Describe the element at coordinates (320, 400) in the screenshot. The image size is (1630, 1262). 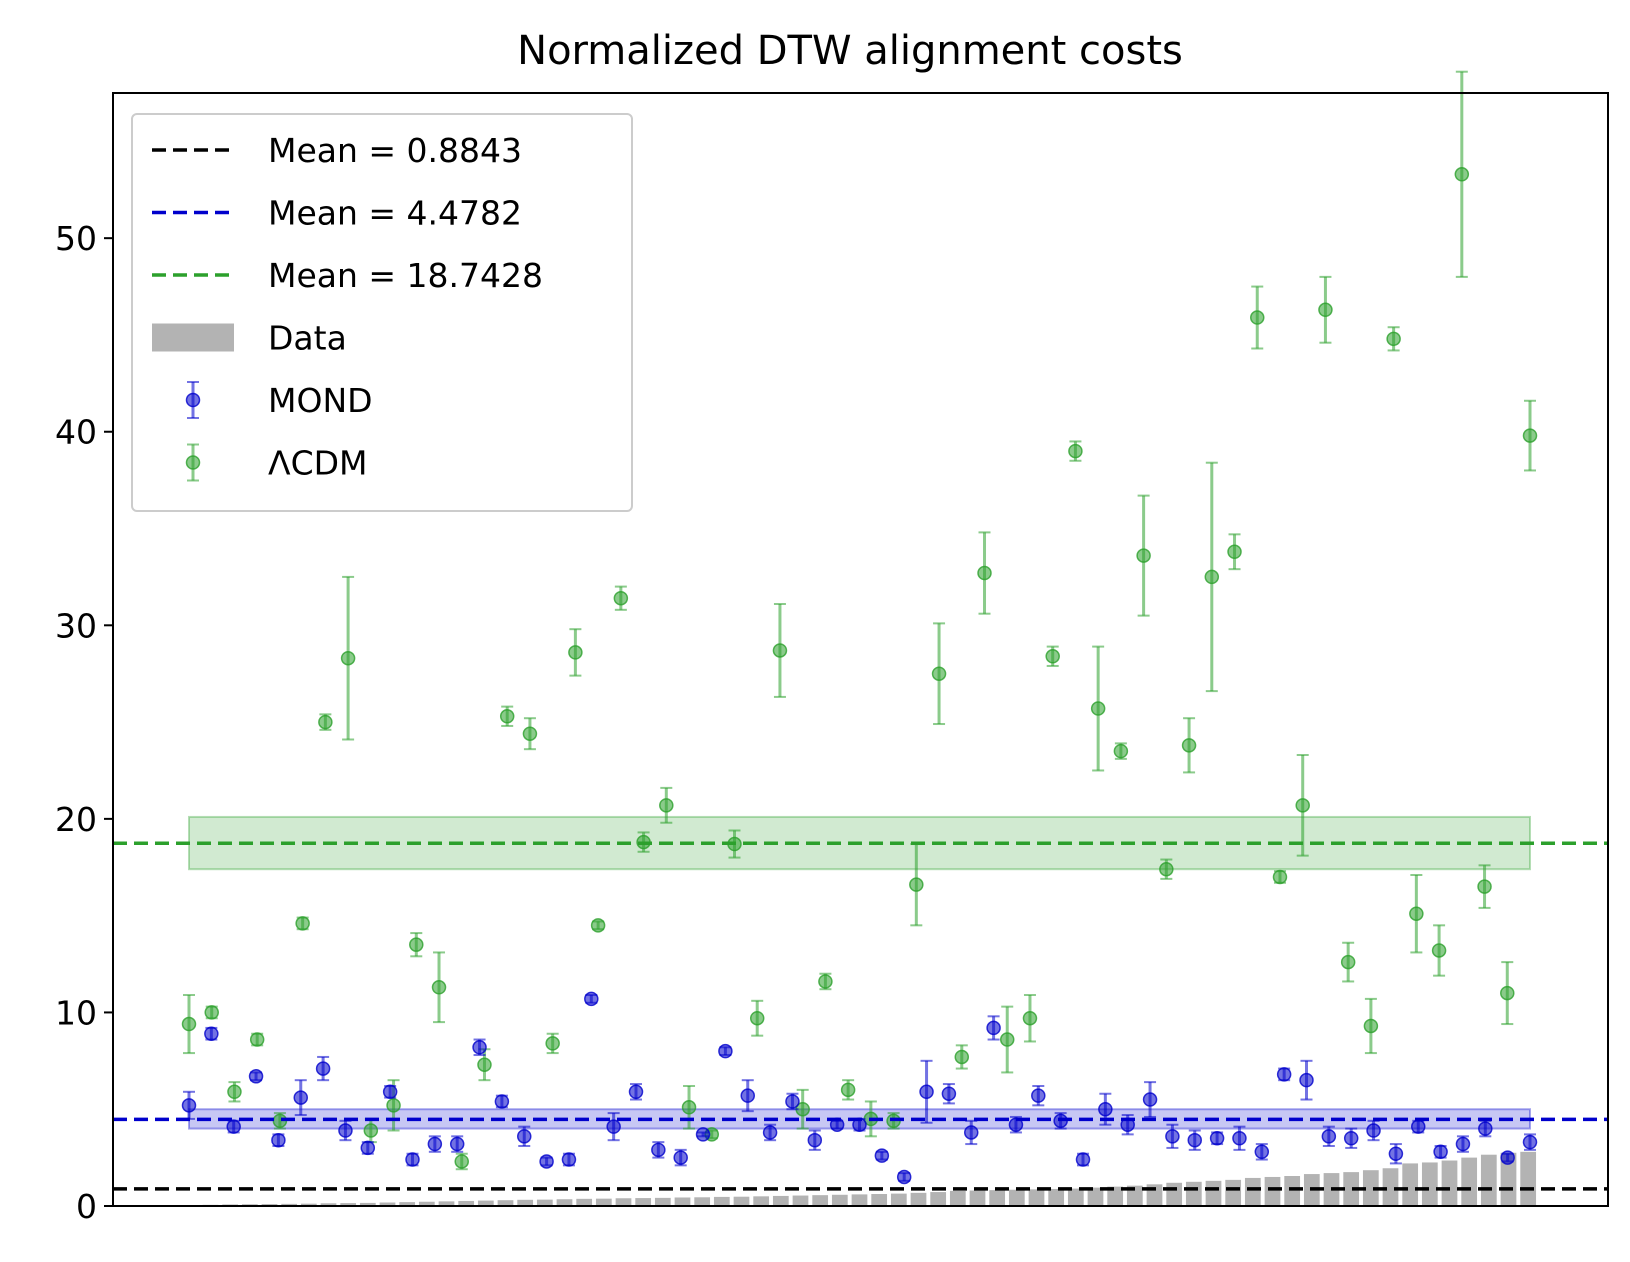
I see `legend-label: MOND` at that location.